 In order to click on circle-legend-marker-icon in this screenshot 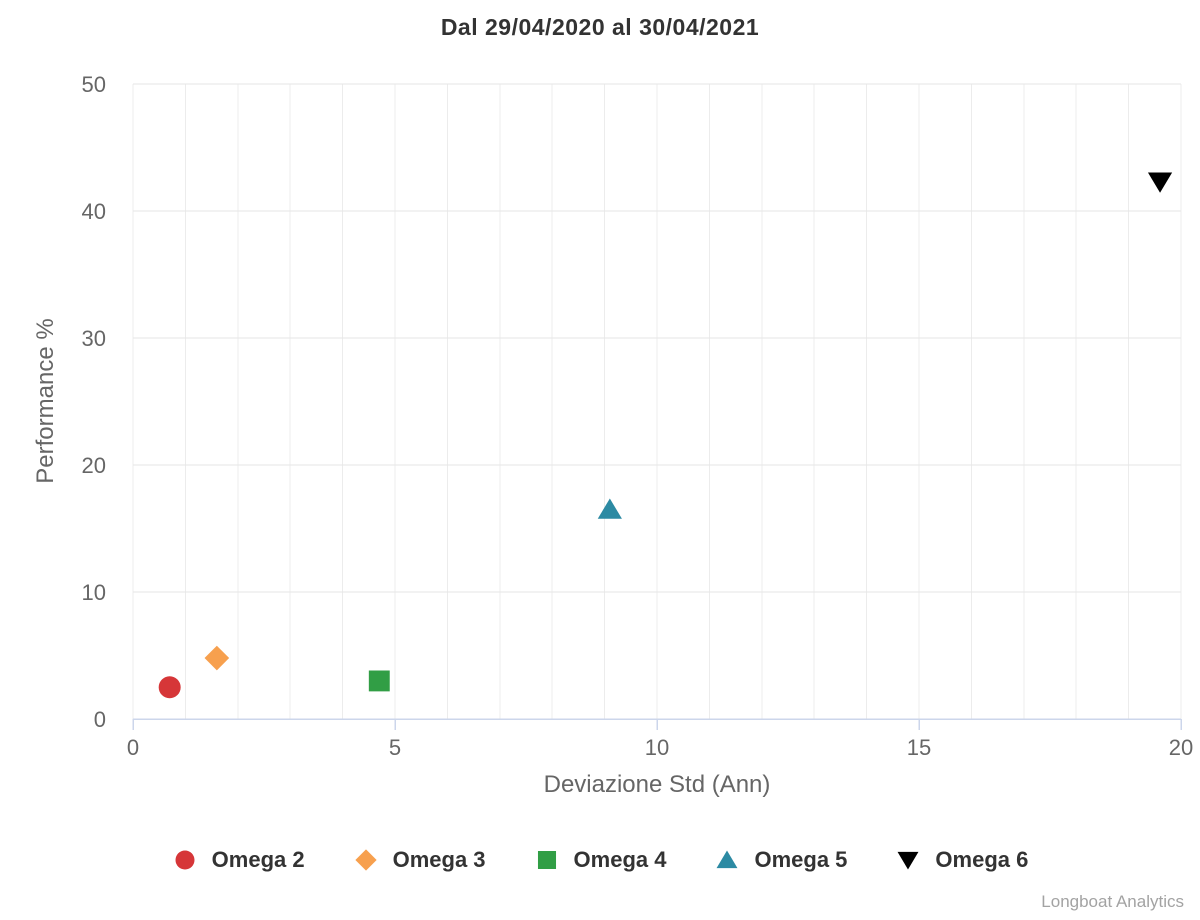, I will do `click(185, 860)`.